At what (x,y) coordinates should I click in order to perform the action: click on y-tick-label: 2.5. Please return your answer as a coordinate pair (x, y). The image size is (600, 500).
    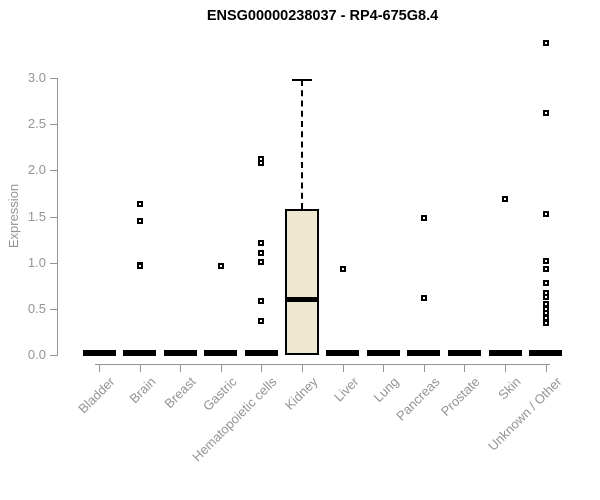
    Looking at the image, I should click on (36, 124).